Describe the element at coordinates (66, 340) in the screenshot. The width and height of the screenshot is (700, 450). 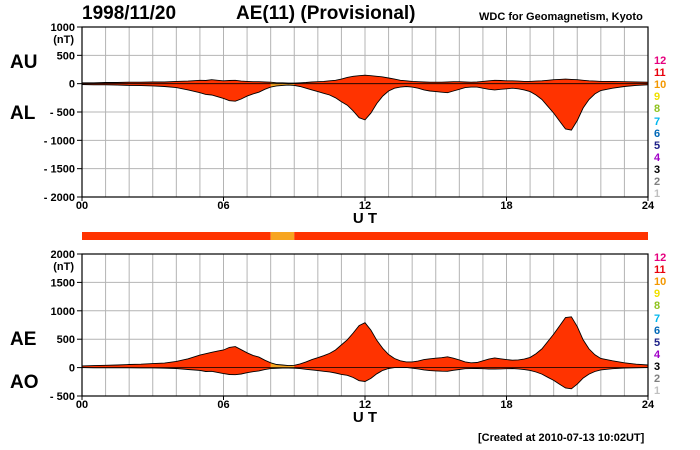
I see `chart1-ytick-label: 500` at that location.